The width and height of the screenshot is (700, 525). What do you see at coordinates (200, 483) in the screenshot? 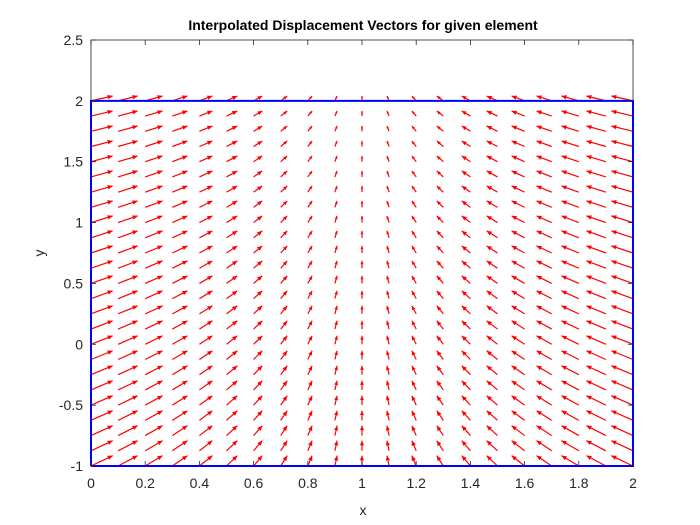
I see `x-tick-label: 0.4` at bounding box center [200, 483].